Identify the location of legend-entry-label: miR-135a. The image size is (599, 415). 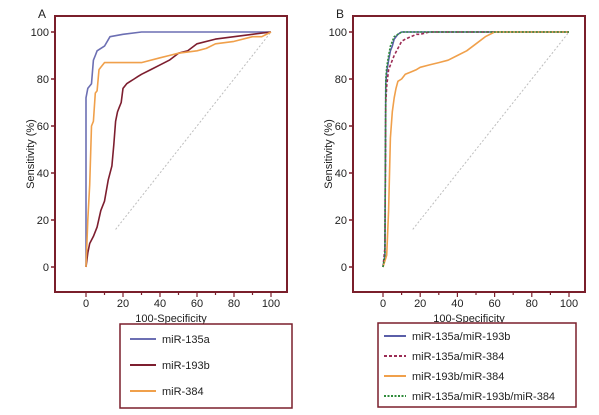
(186, 340).